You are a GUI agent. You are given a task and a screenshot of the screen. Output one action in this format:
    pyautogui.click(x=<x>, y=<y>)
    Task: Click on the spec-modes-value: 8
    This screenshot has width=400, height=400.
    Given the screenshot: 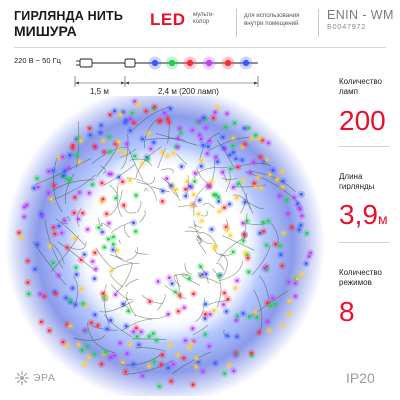 What is the action you would take?
    pyautogui.click(x=347, y=311)
    